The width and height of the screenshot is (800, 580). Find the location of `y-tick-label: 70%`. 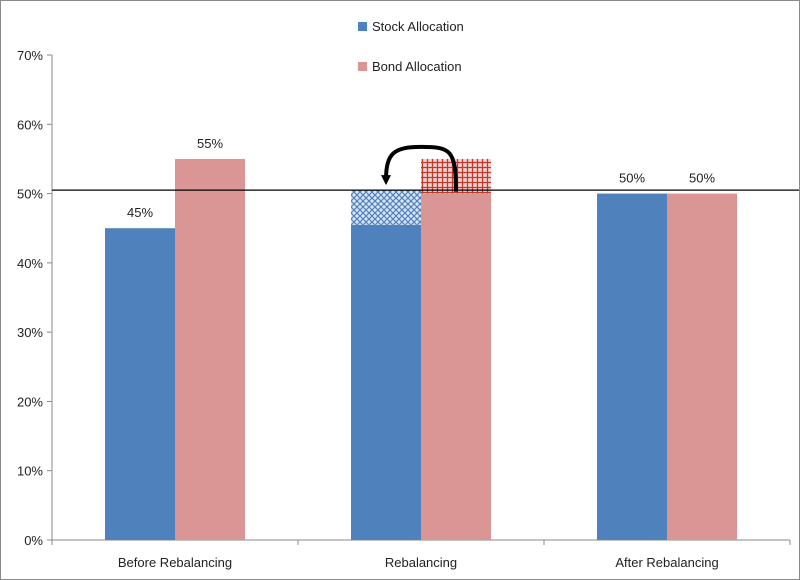

y-tick-label: 70% is located at coordinates (30, 55).